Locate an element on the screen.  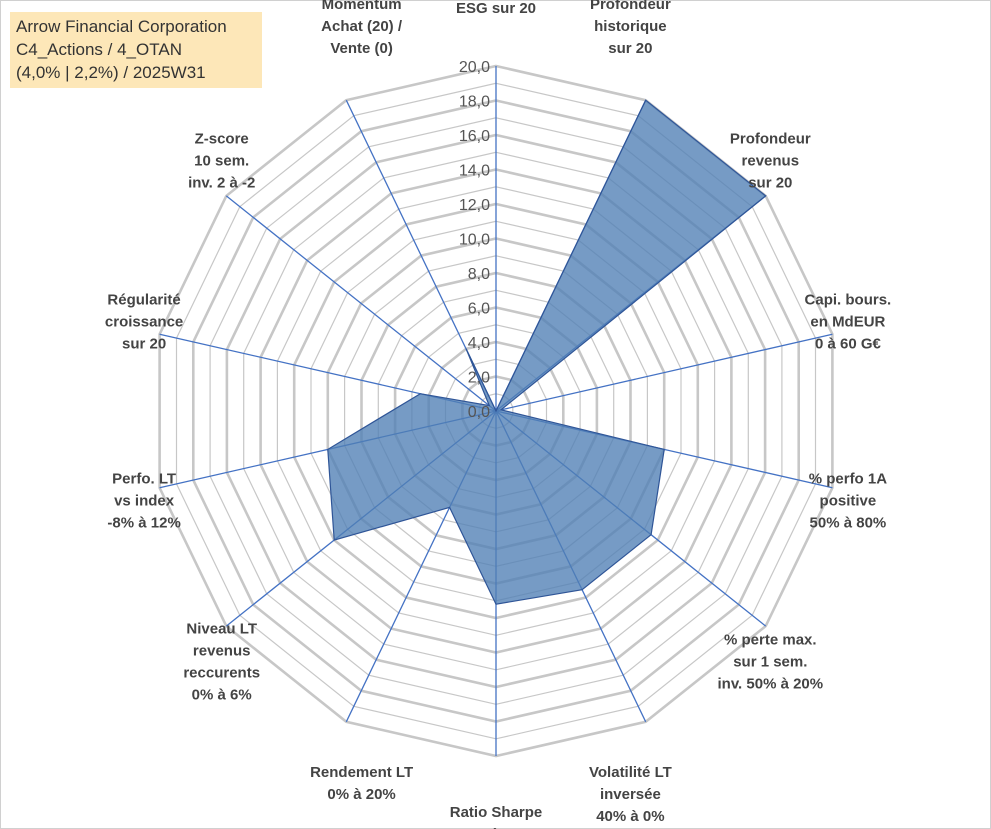
radial-tick-label: 0,0 is located at coordinates (479, 412).